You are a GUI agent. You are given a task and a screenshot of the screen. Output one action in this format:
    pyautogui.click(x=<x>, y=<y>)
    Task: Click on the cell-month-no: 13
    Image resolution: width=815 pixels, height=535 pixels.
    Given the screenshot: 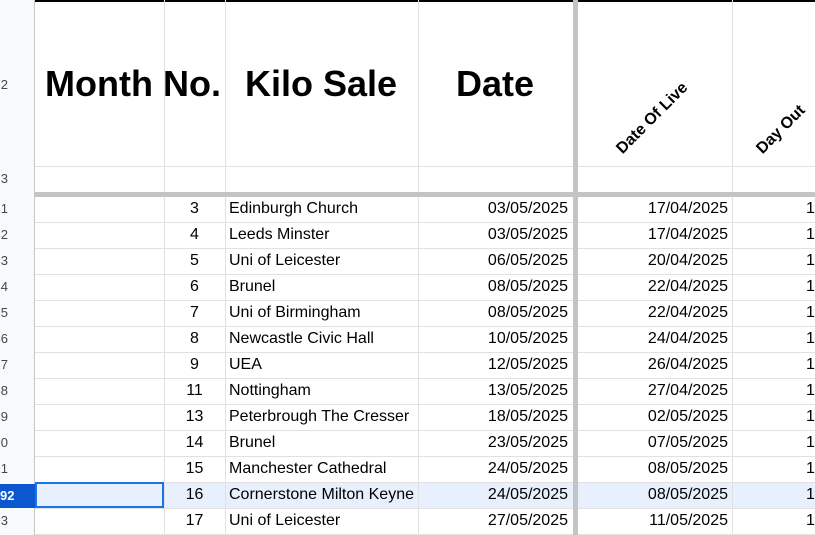 What is the action you would take?
    pyautogui.click(x=194, y=416)
    